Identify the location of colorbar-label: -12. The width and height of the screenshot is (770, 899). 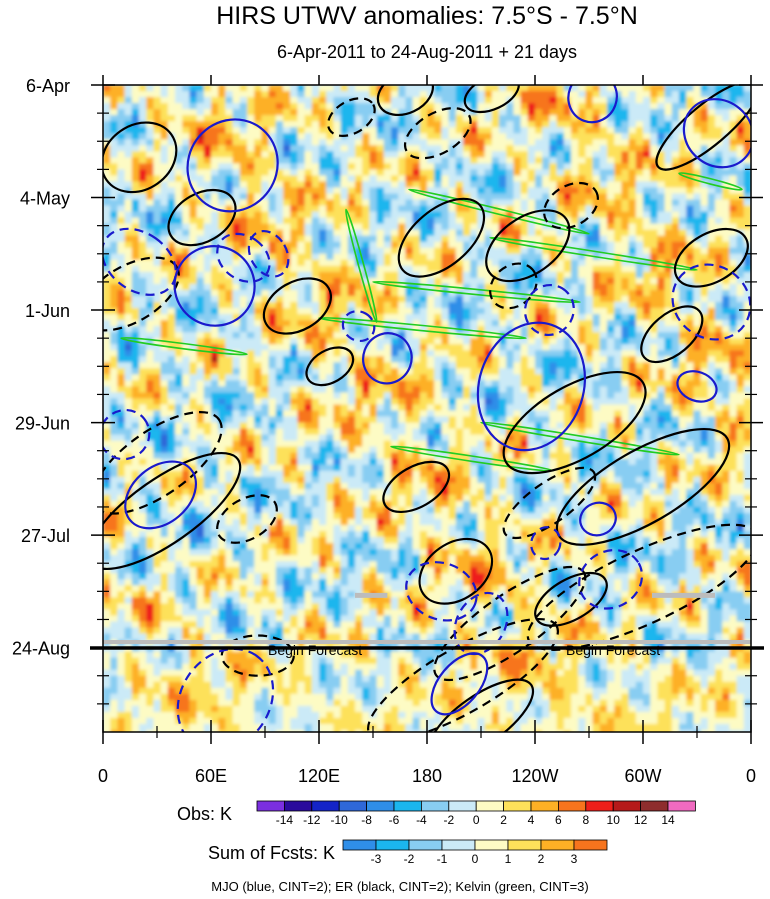
(312, 820).